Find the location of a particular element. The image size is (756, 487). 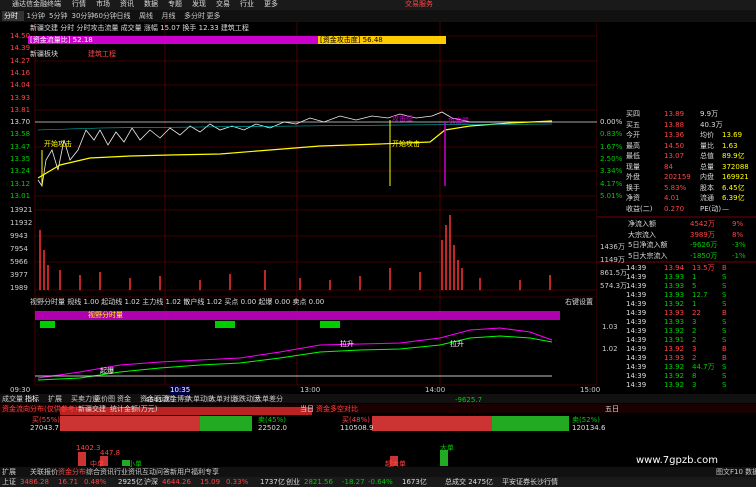

menu-item: 交易 is located at coordinates (223, 4).